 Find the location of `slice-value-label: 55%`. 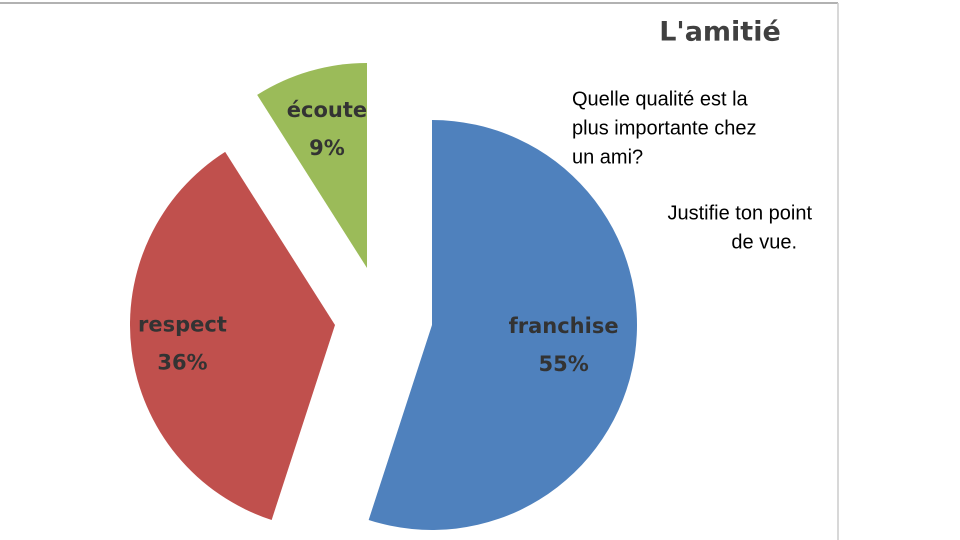

slice-value-label: 55% is located at coordinates (563, 364).